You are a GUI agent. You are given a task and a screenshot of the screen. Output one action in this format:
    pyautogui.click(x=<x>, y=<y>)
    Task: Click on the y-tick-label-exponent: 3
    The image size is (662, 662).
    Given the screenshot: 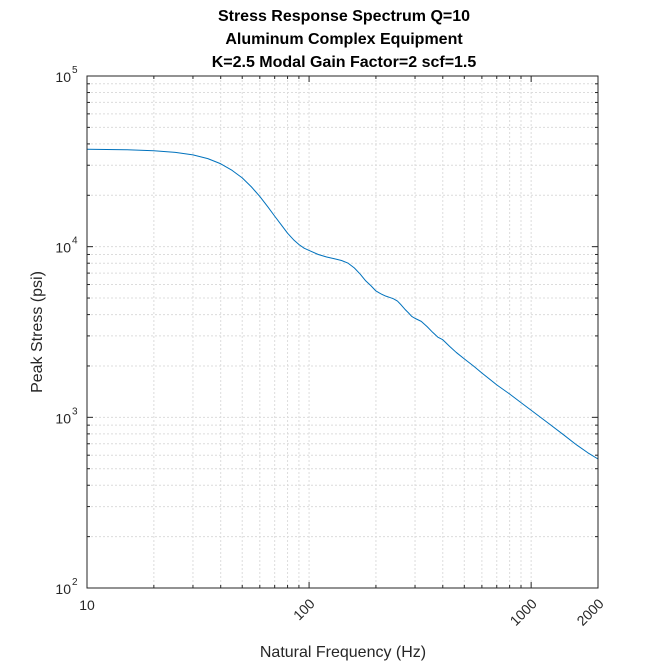 What is the action you would take?
    pyautogui.click(x=75, y=411)
    